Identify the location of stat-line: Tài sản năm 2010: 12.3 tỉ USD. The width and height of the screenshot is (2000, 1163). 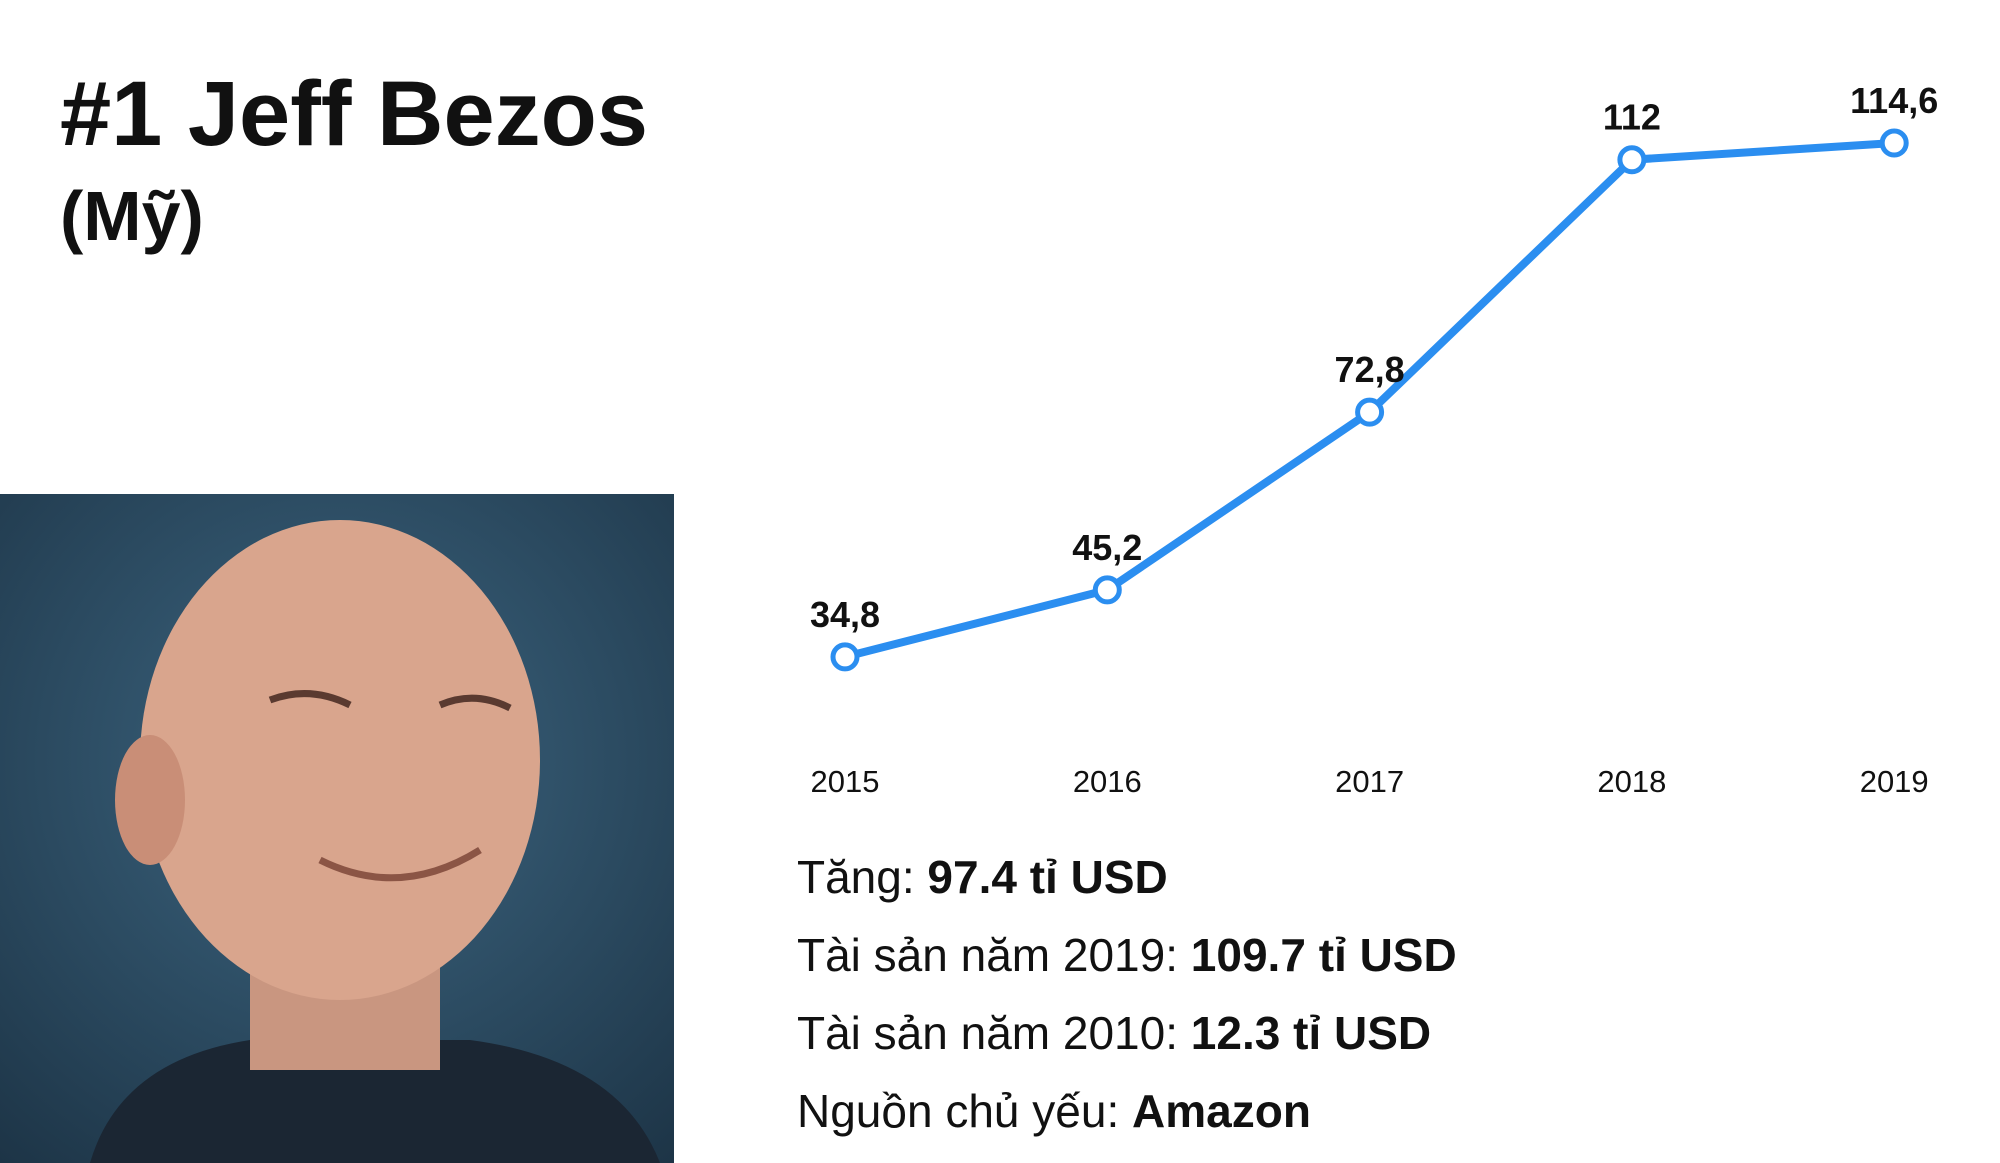
(1114, 1033).